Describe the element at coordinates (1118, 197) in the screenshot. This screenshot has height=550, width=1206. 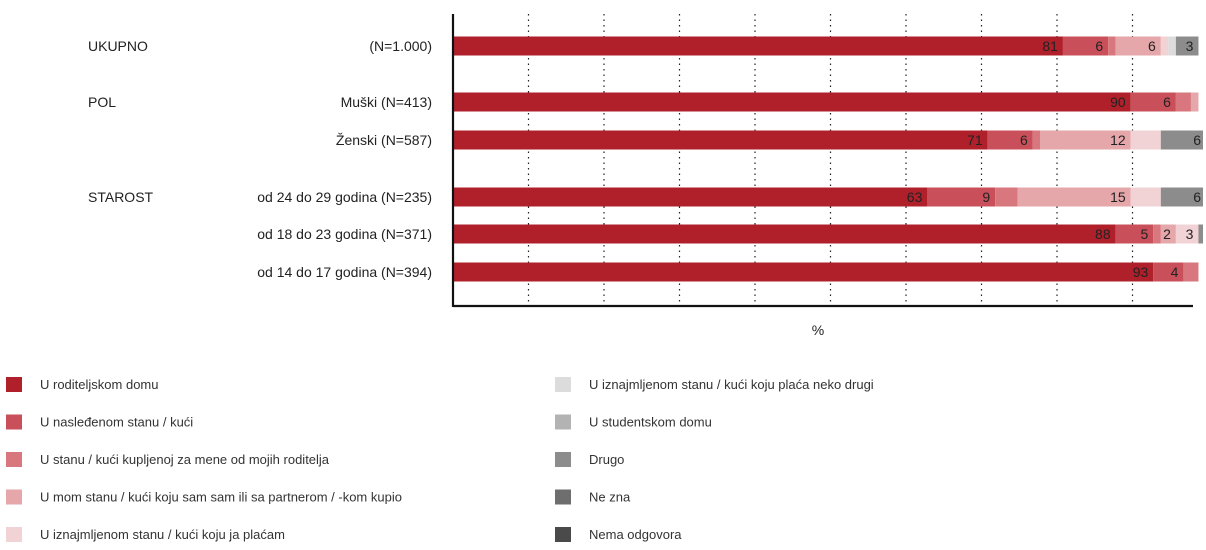
I see `data-label: 15` at that location.